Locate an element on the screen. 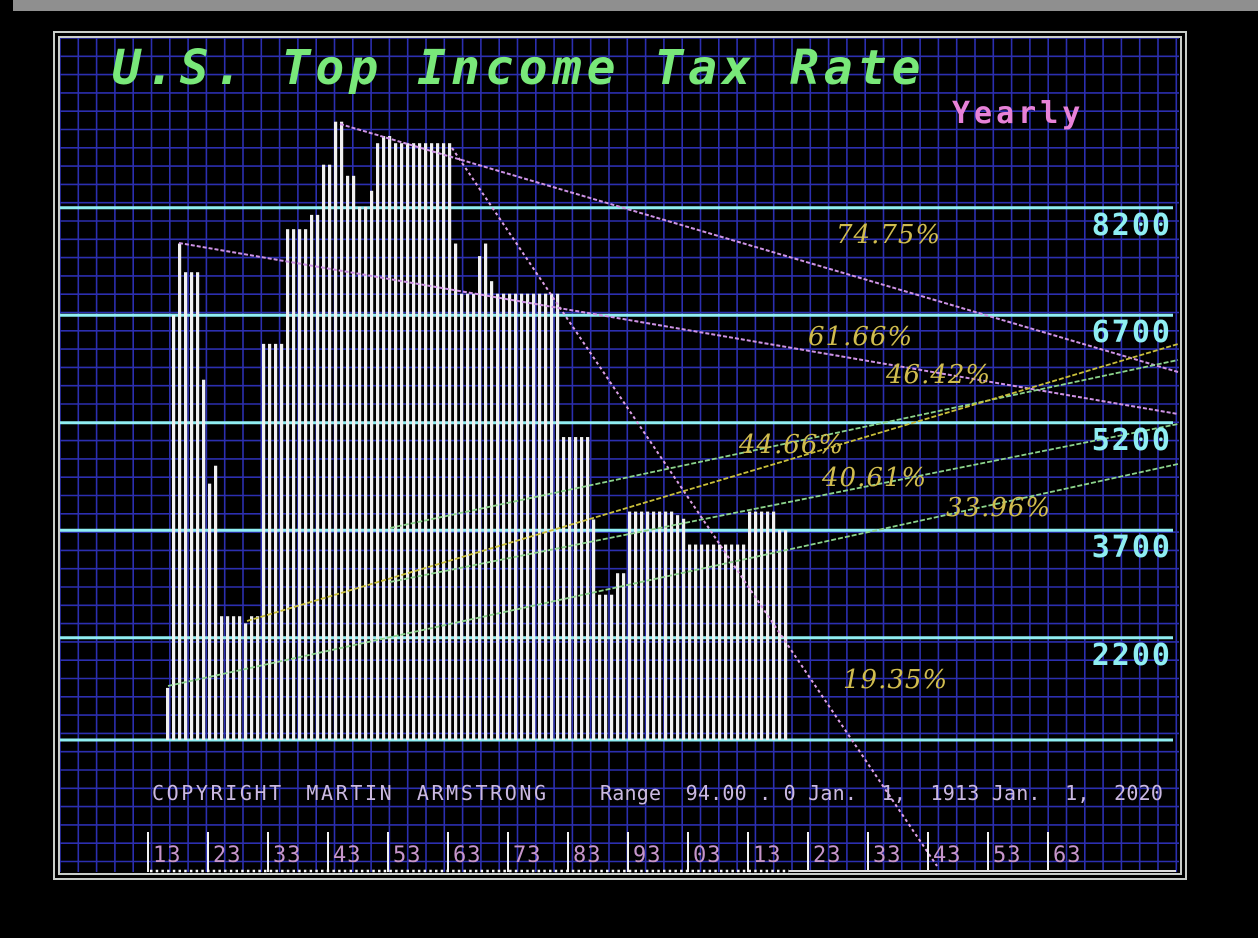 This screenshot has height=938, width=1258. page-title: U.S. Top Income Tax Rate is located at coordinates (519, 68).